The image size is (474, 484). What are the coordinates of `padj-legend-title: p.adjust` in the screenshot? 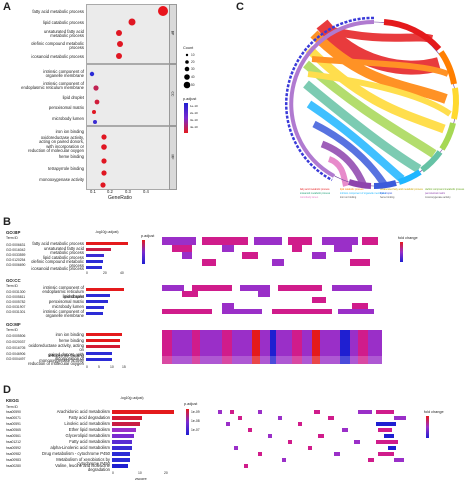 It's located at (190, 99).